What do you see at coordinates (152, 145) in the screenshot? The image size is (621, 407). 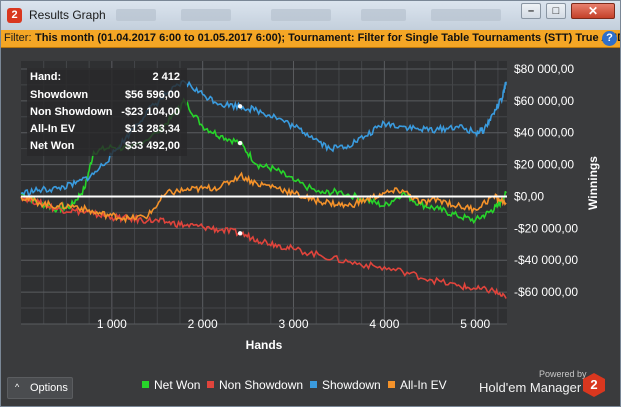 I see `stats-value: $33 492,00` at bounding box center [152, 145].